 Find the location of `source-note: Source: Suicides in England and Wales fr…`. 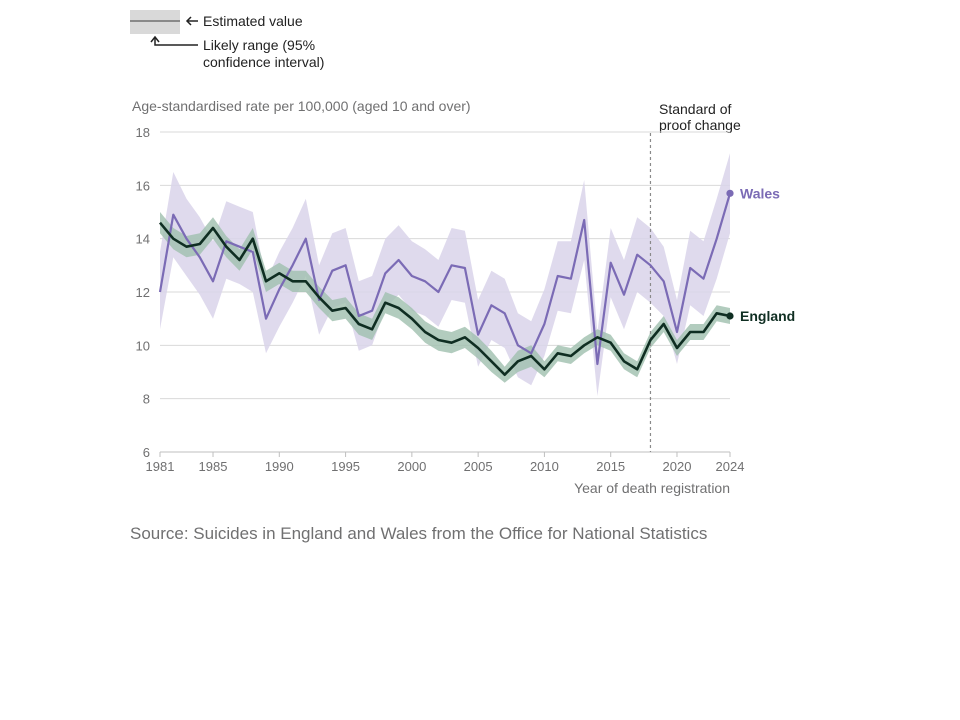

source-note: Source: Suicides in England and Wales fr… is located at coordinates (419, 533).